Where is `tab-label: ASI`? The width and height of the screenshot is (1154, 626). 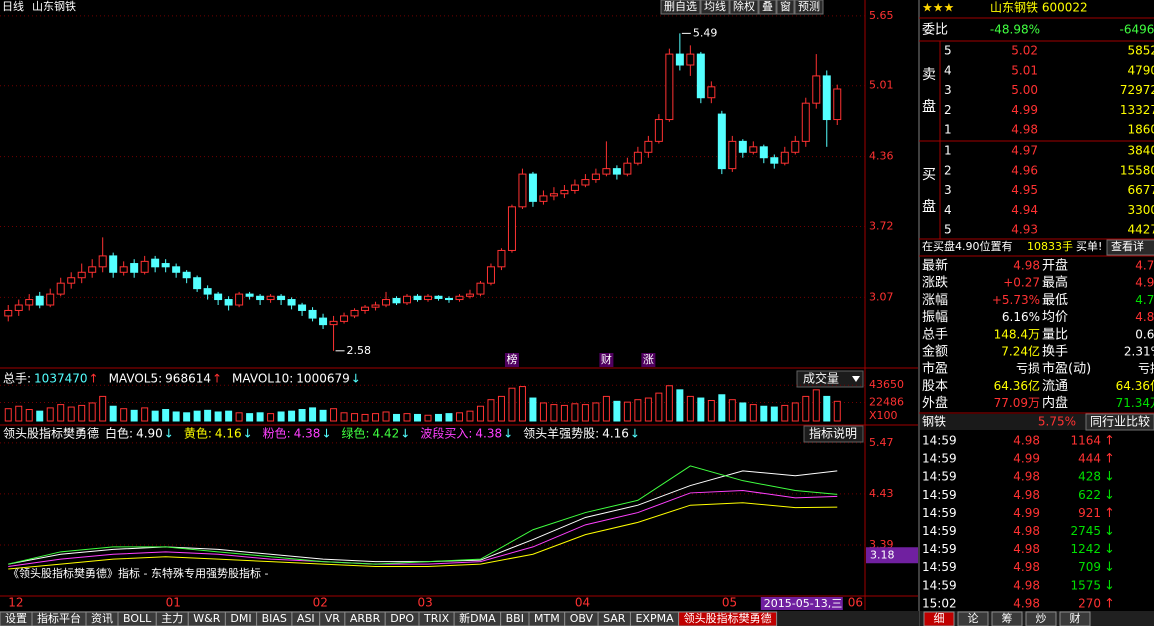 tab-label: ASI is located at coordinates (306, 618).